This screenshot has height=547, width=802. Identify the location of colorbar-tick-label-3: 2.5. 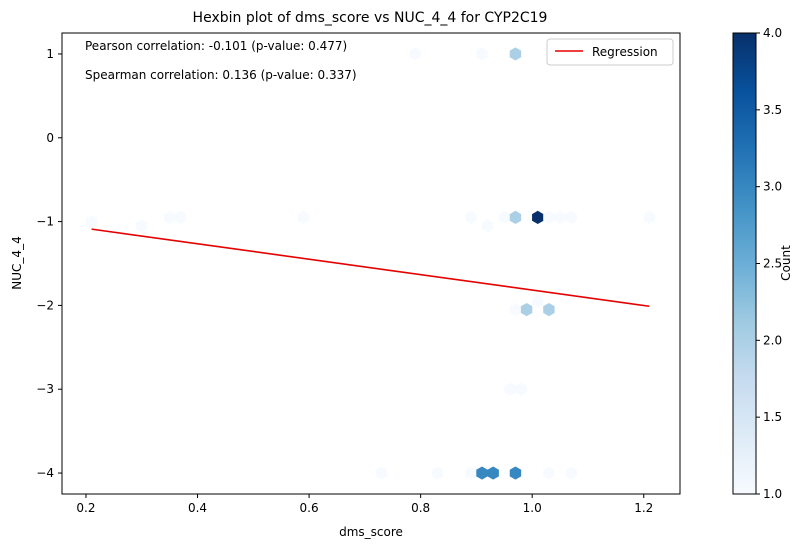
(772, 264).